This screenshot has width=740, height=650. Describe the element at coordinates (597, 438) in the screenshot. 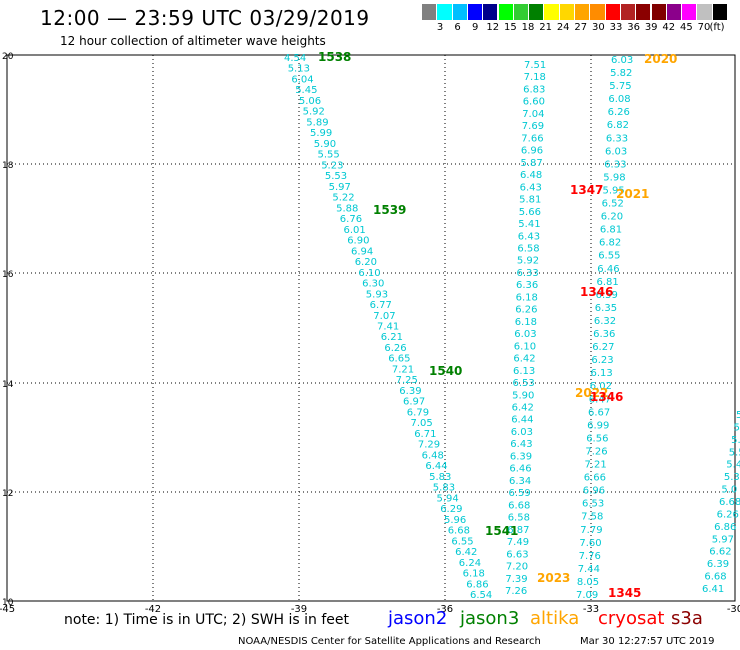

I see `swh-value: 6.56` at that location.